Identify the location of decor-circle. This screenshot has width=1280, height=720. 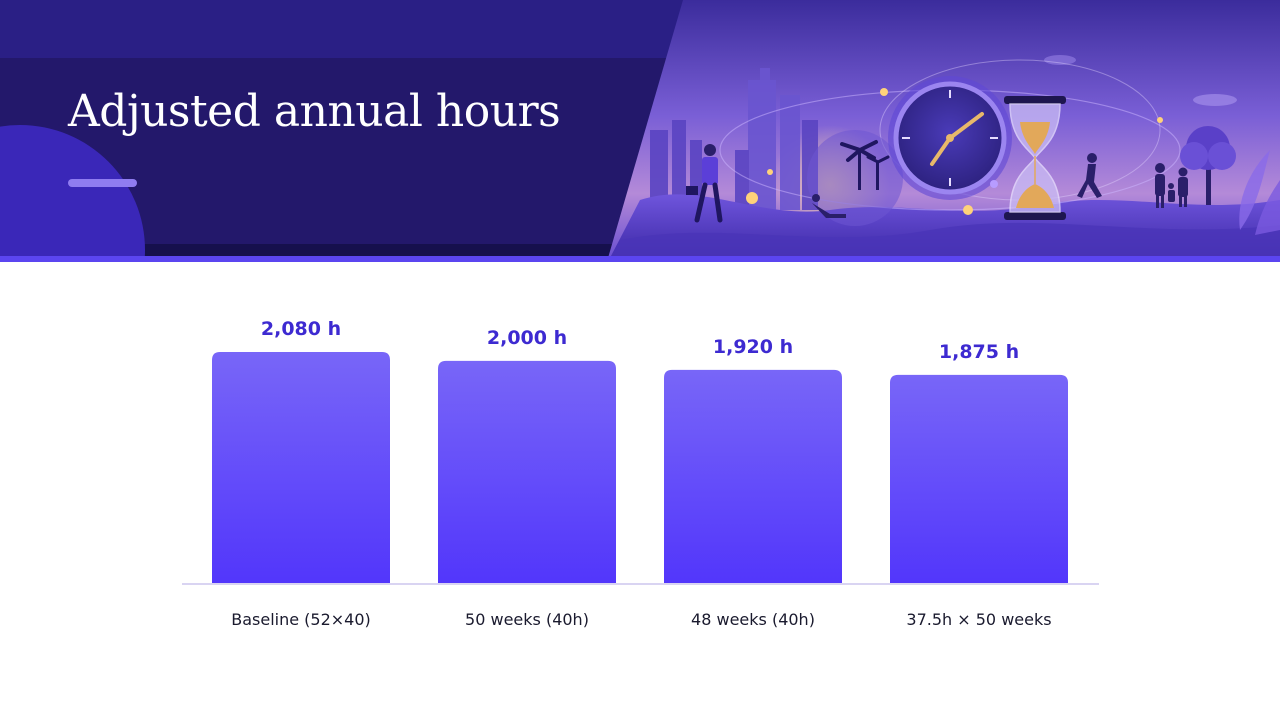
(72, 193).